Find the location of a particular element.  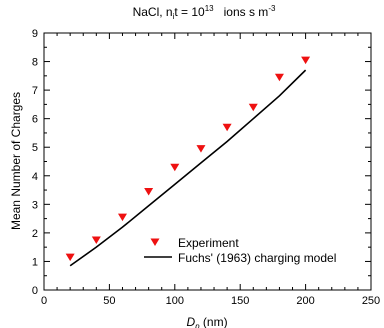

title-sup2: -3 is located at coordinates (272, 8).